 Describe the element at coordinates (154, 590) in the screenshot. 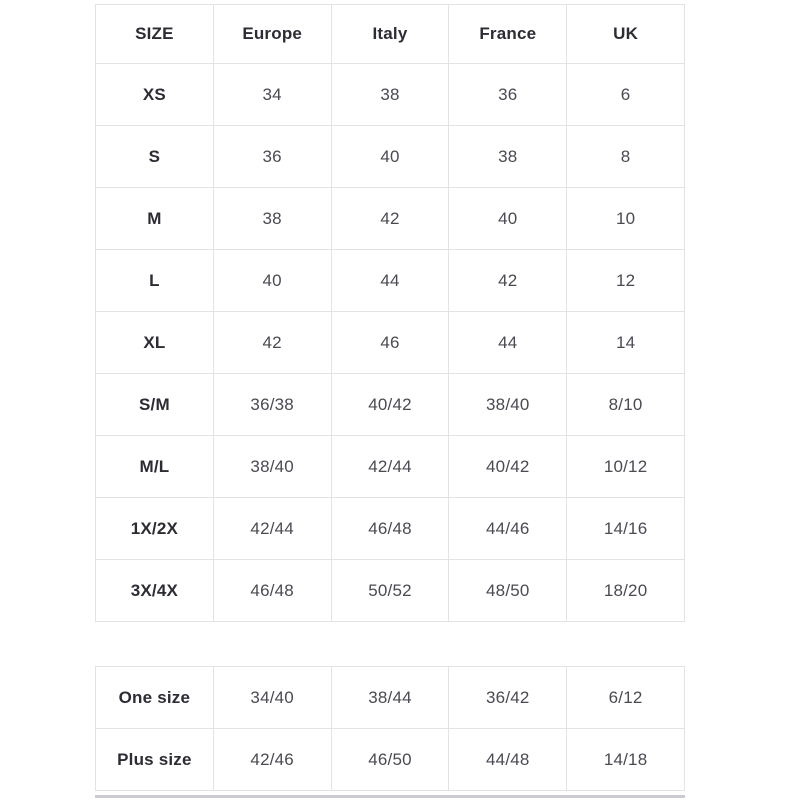

I see `size-label-cell: 3X/4X` at that location.